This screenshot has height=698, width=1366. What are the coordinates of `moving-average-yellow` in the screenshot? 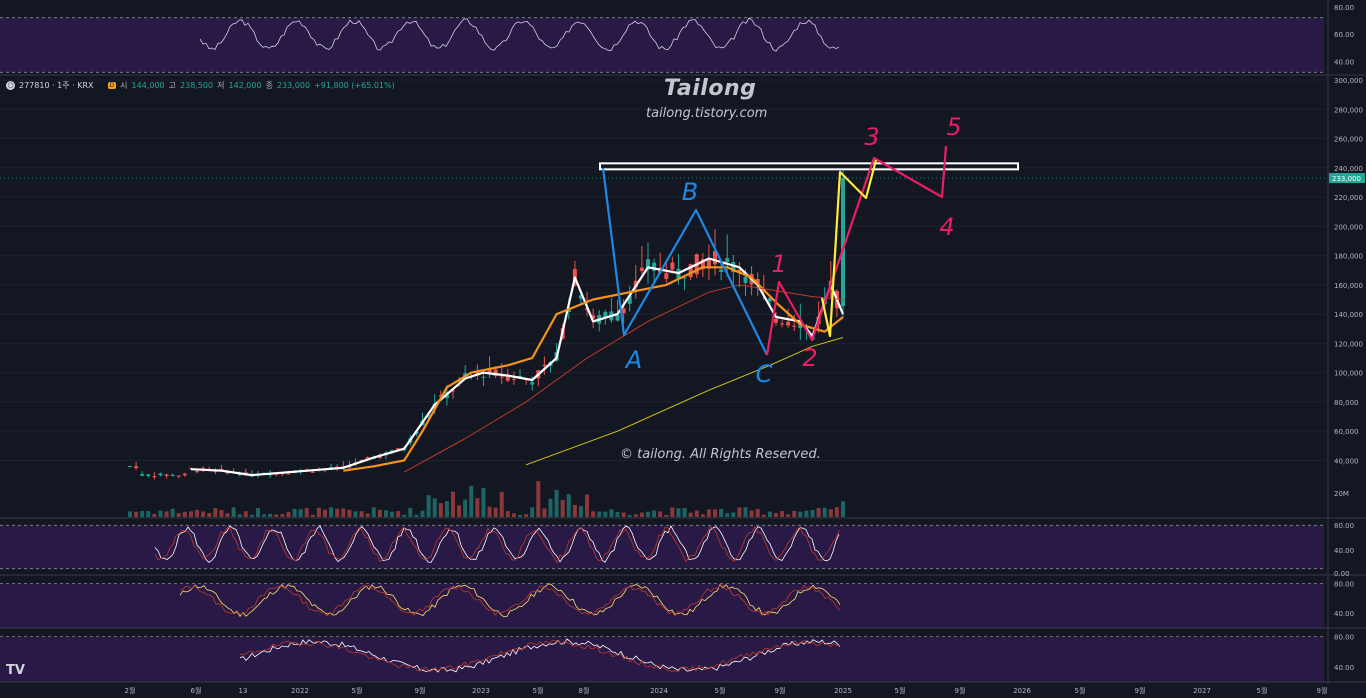 It's located at (684, 401).